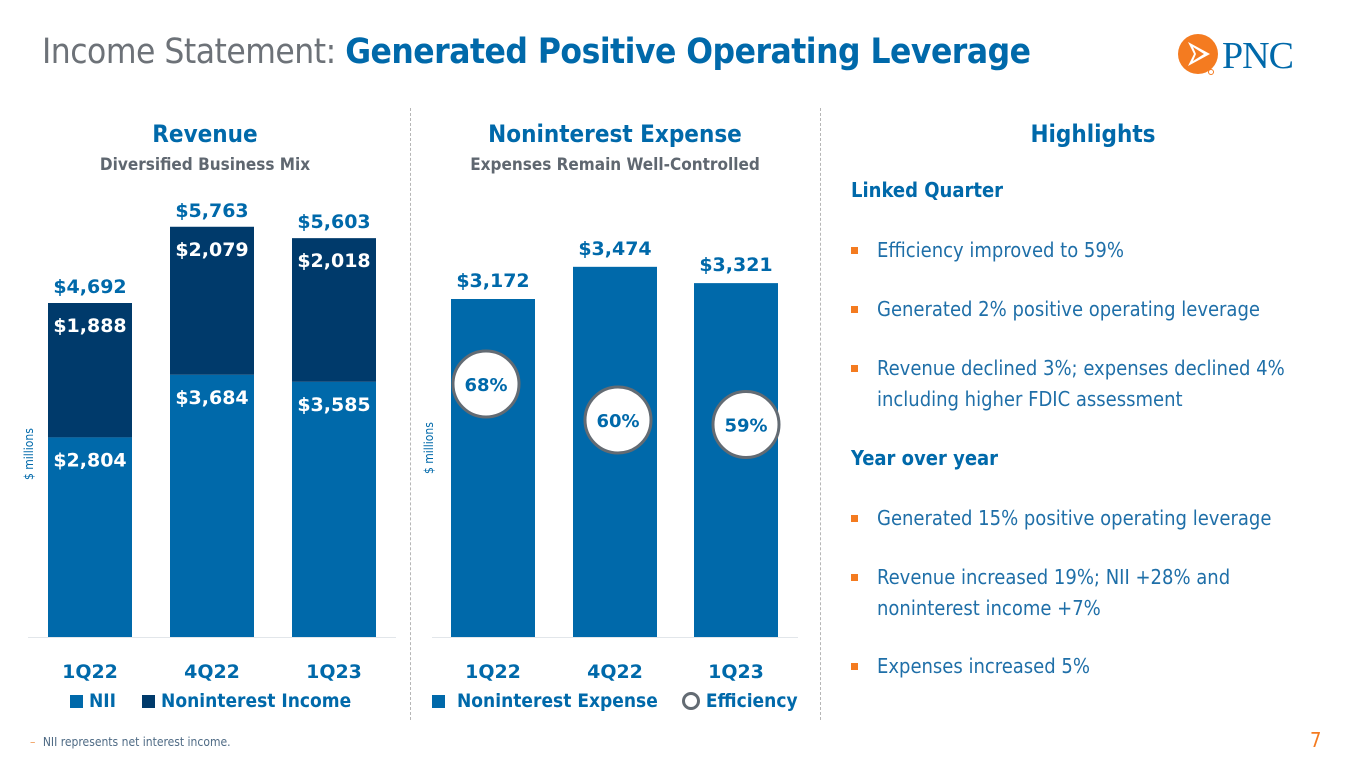  I want to click on efficiency-circle-4Q22, so click(618, 420).